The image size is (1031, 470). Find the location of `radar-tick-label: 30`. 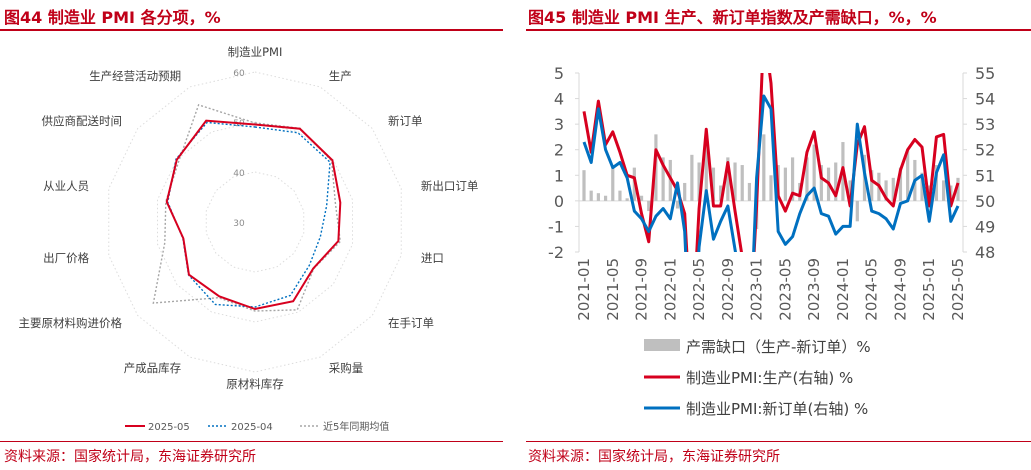

radar-tick-label: 30 is located at coordinates (239, 224).